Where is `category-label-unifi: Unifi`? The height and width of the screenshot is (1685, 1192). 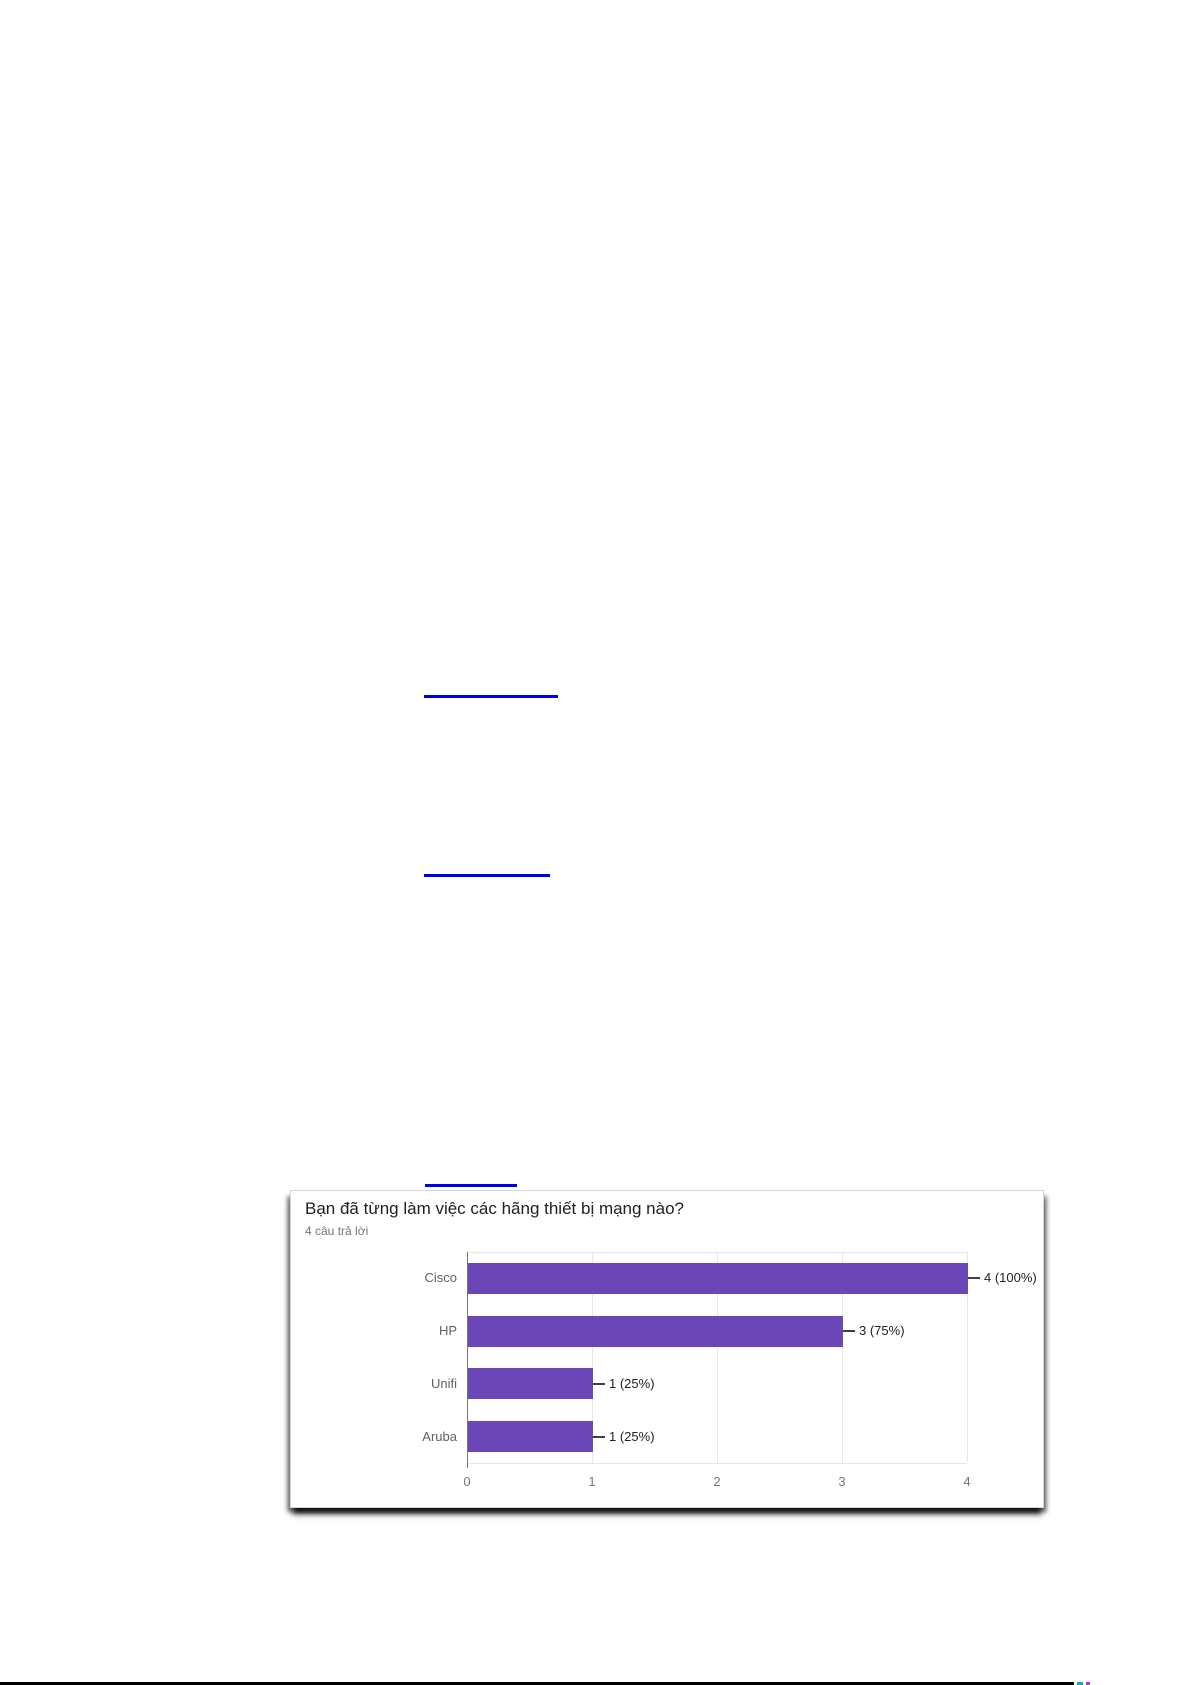
category-label-unifi: Unifi is located at coordinates (443, 1383).